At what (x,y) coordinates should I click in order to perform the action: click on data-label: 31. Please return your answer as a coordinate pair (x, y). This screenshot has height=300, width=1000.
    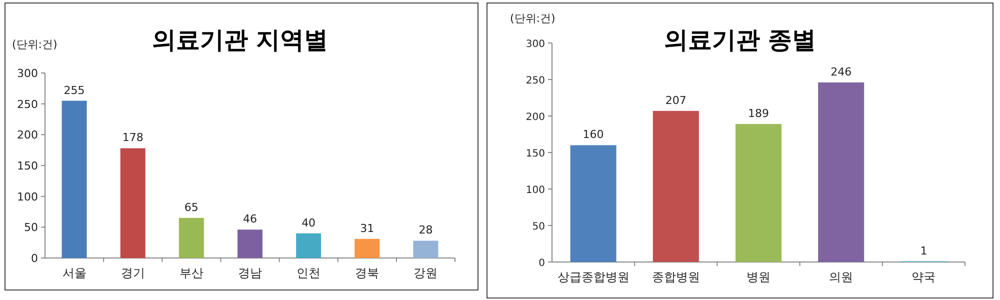
    Looking at the image, I should click on (367, 228).